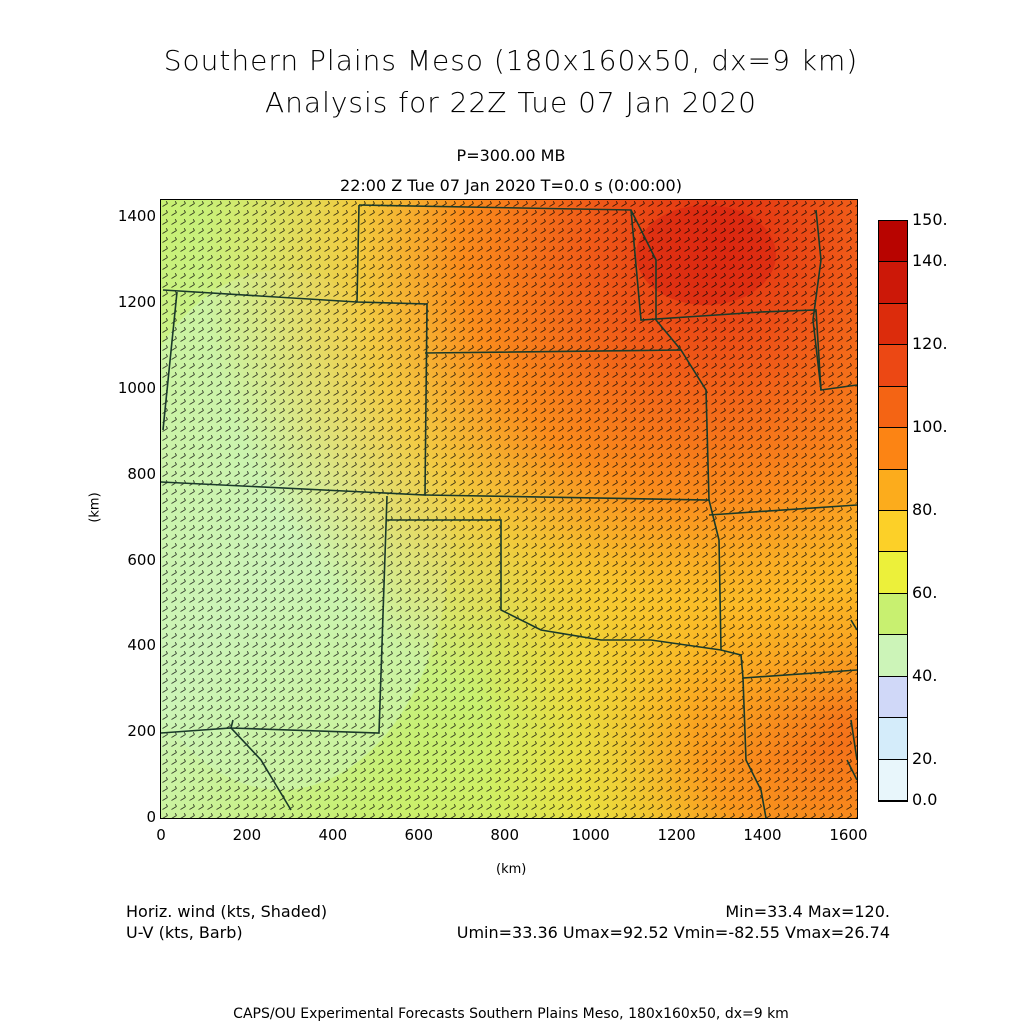  Describe the element at coordinates (930, 427) in the screenshot. I see `colorbar-label: 100.` at that location.